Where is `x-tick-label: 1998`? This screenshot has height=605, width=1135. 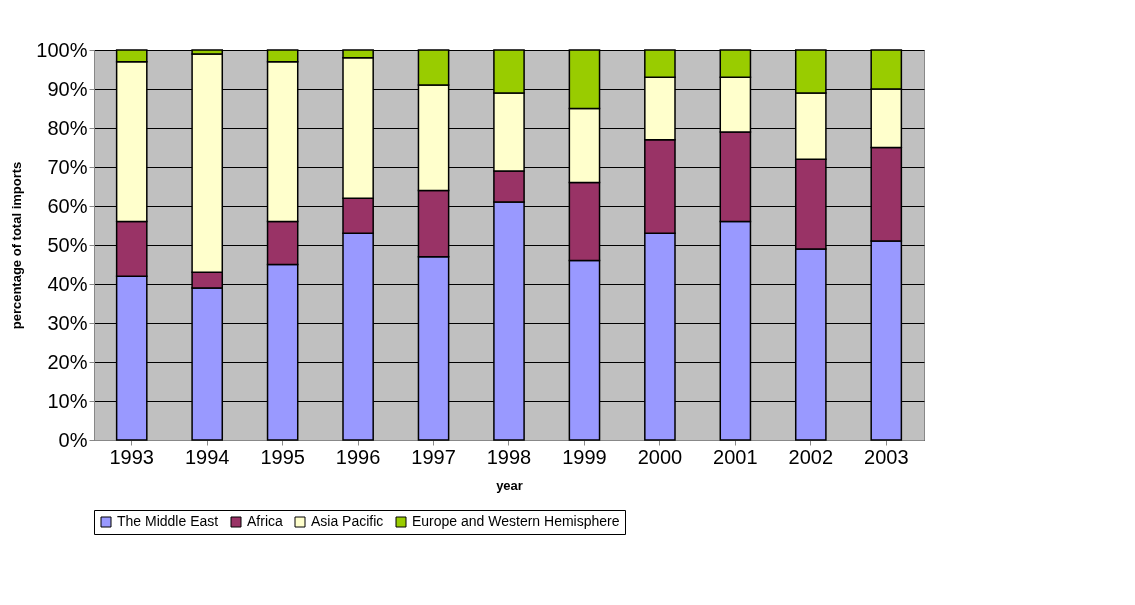
x-tick-label: 1998 is located at coordinates (509, 456).